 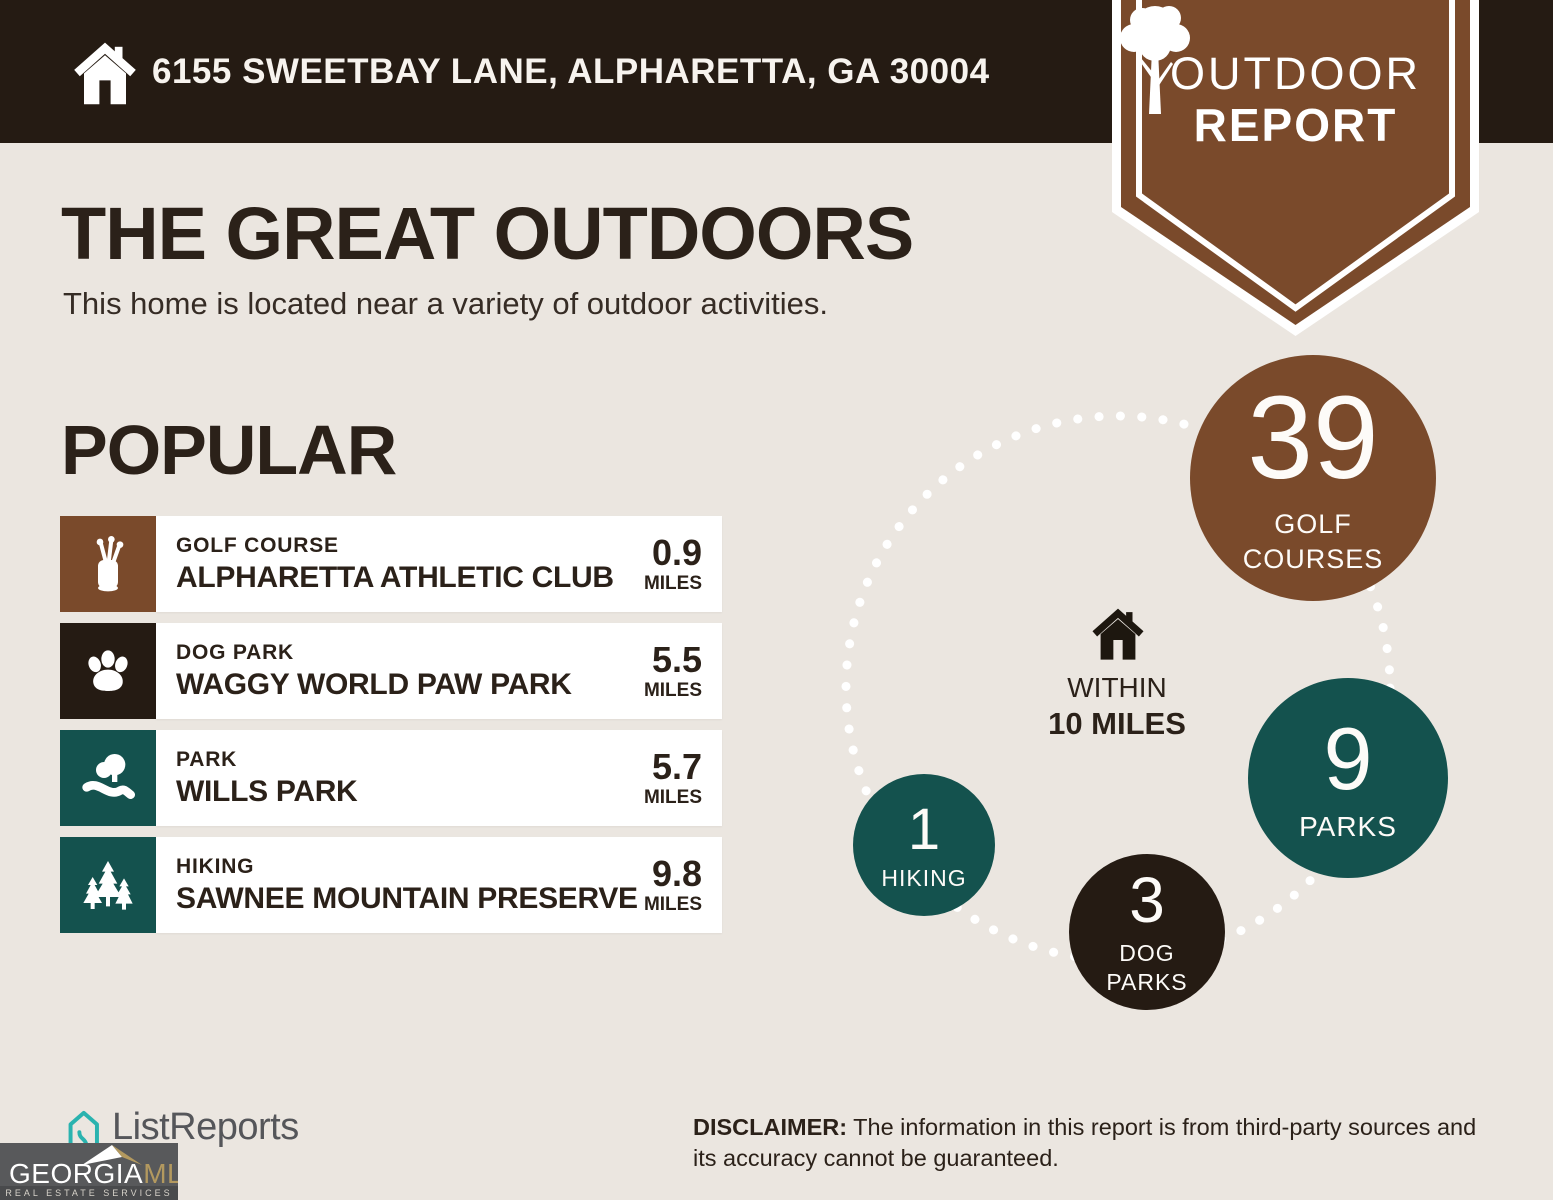 What do you see at coordinates (1155, 60) in the screenshot?
I see `tree-icon` at bounding box center [1155, 60].